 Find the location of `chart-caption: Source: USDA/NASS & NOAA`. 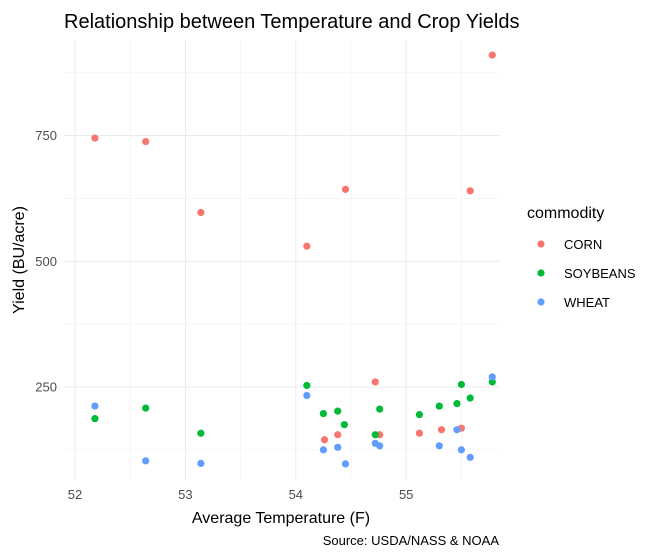

chart-caption: Source: USDA/NASS & NOAA is located at coordinates (411, 540).